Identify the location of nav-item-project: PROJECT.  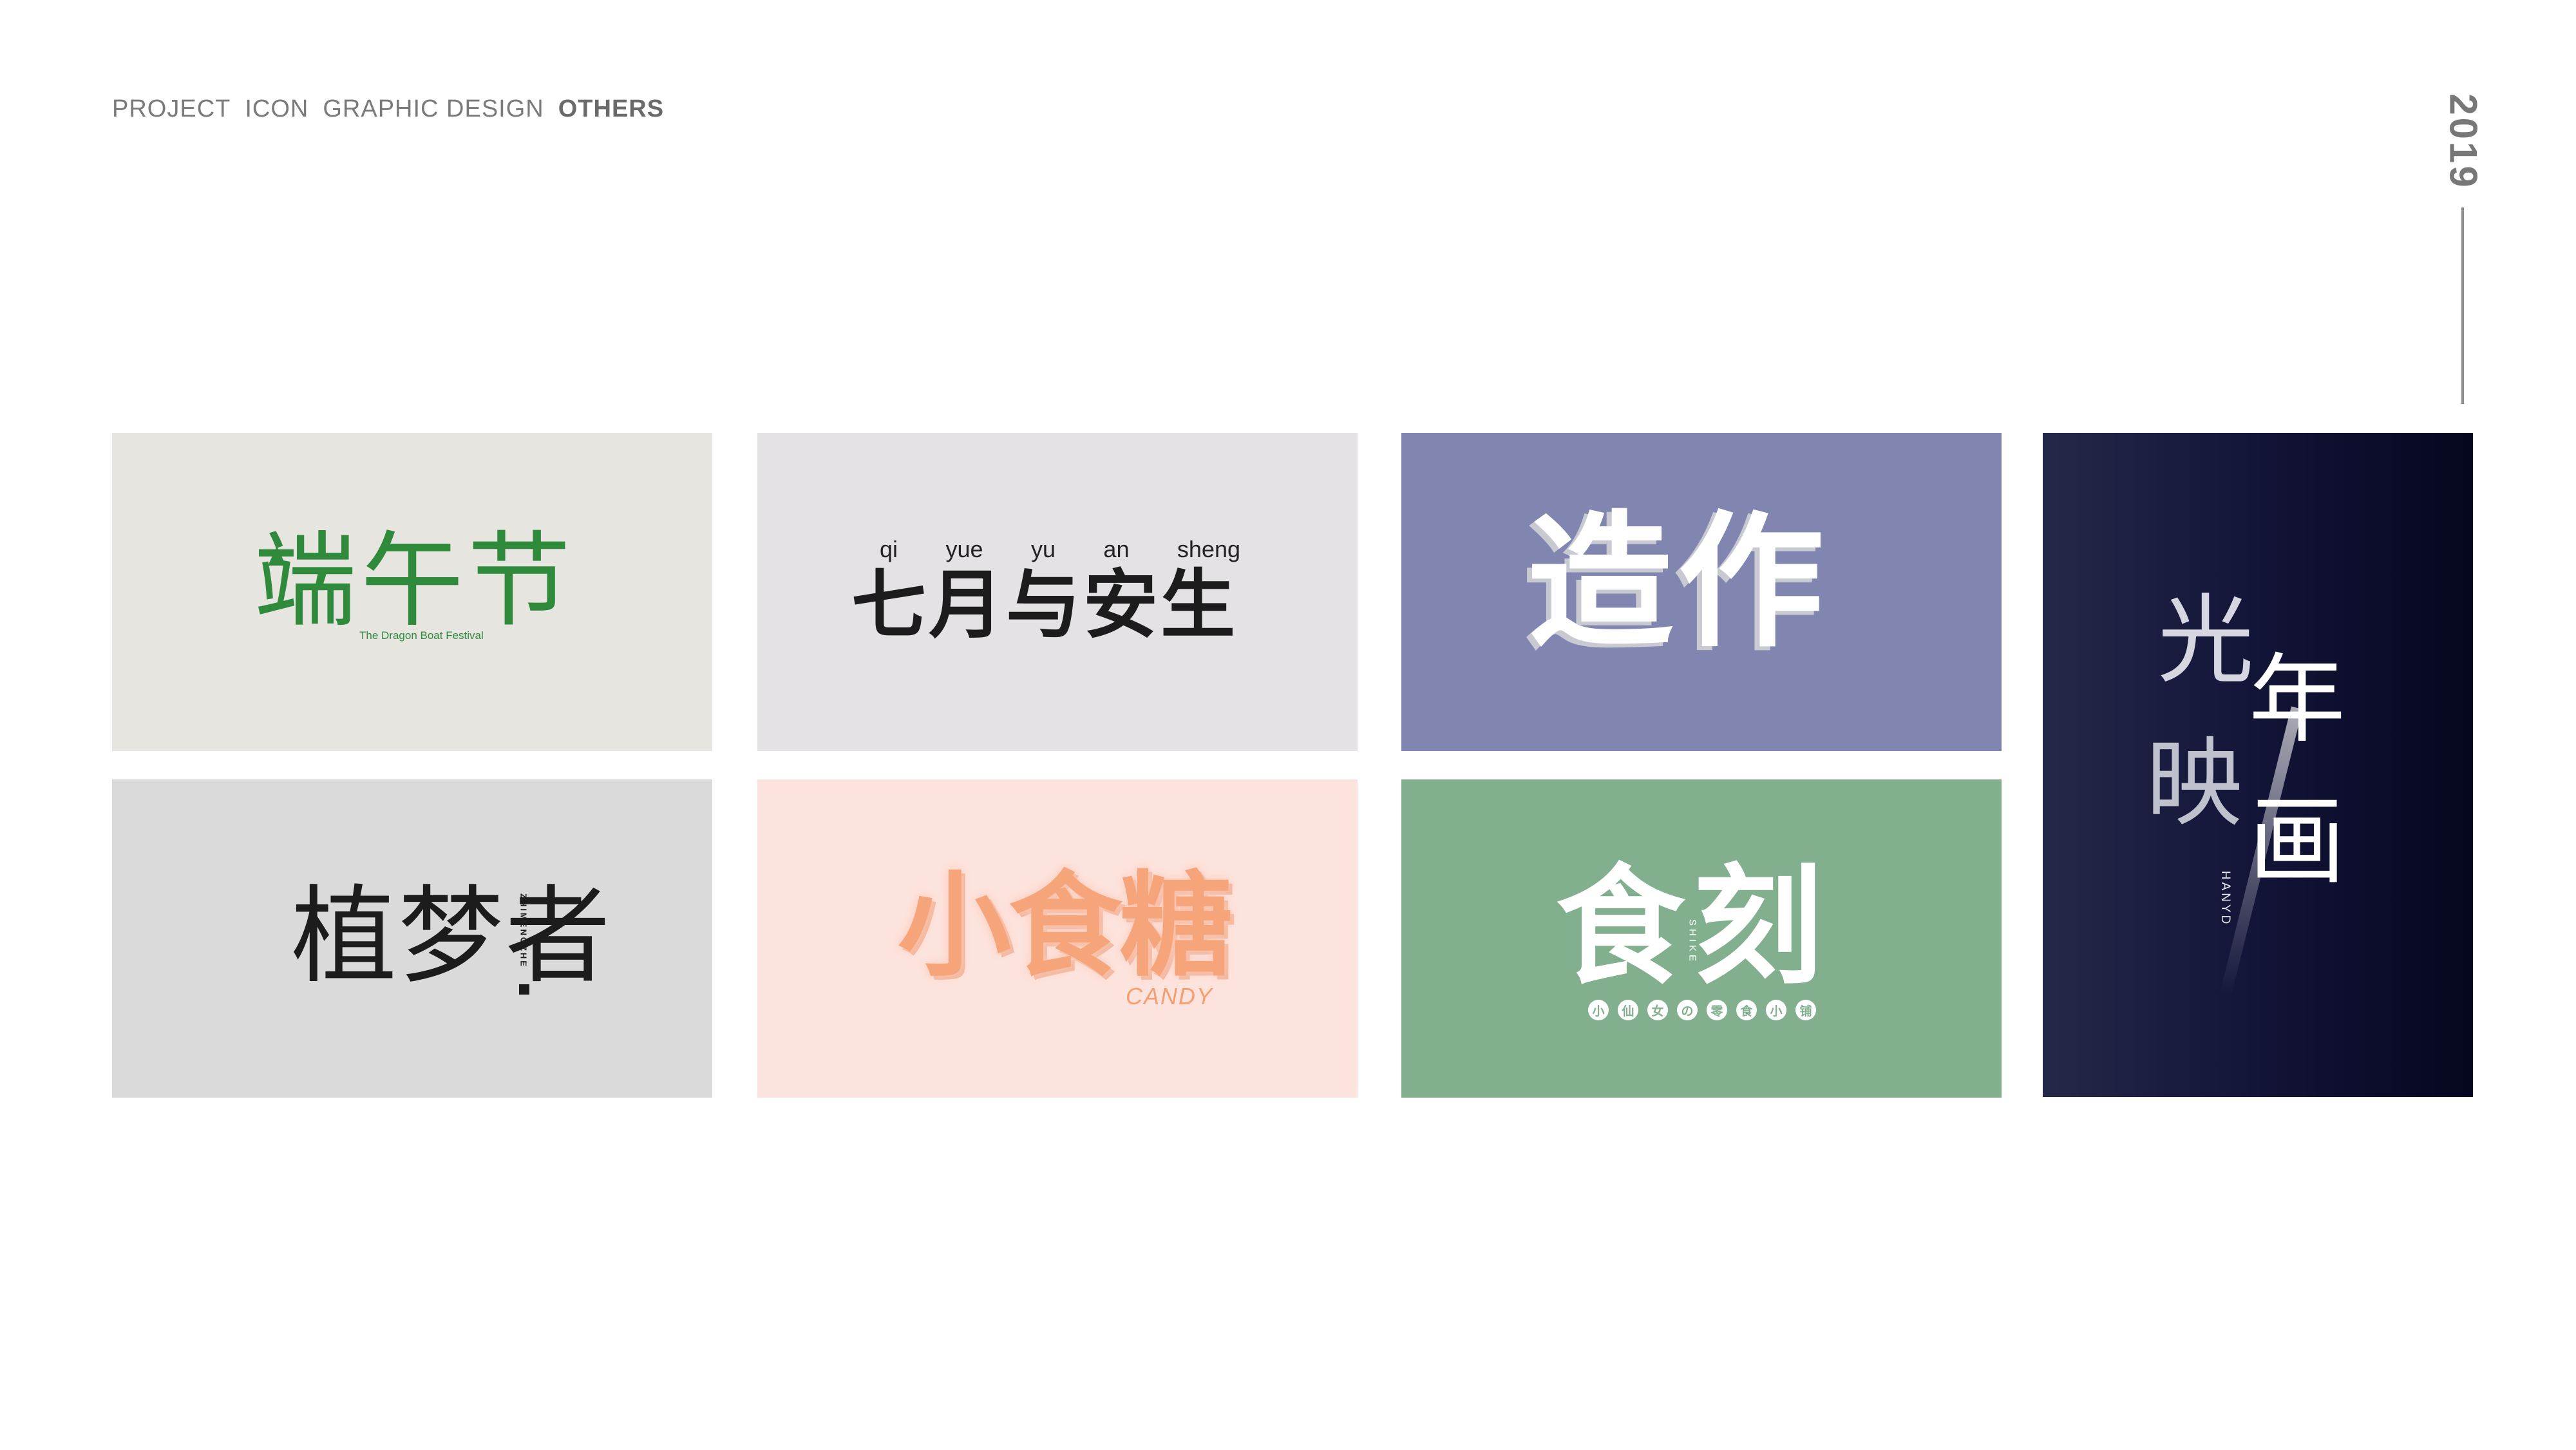
(171, 109).